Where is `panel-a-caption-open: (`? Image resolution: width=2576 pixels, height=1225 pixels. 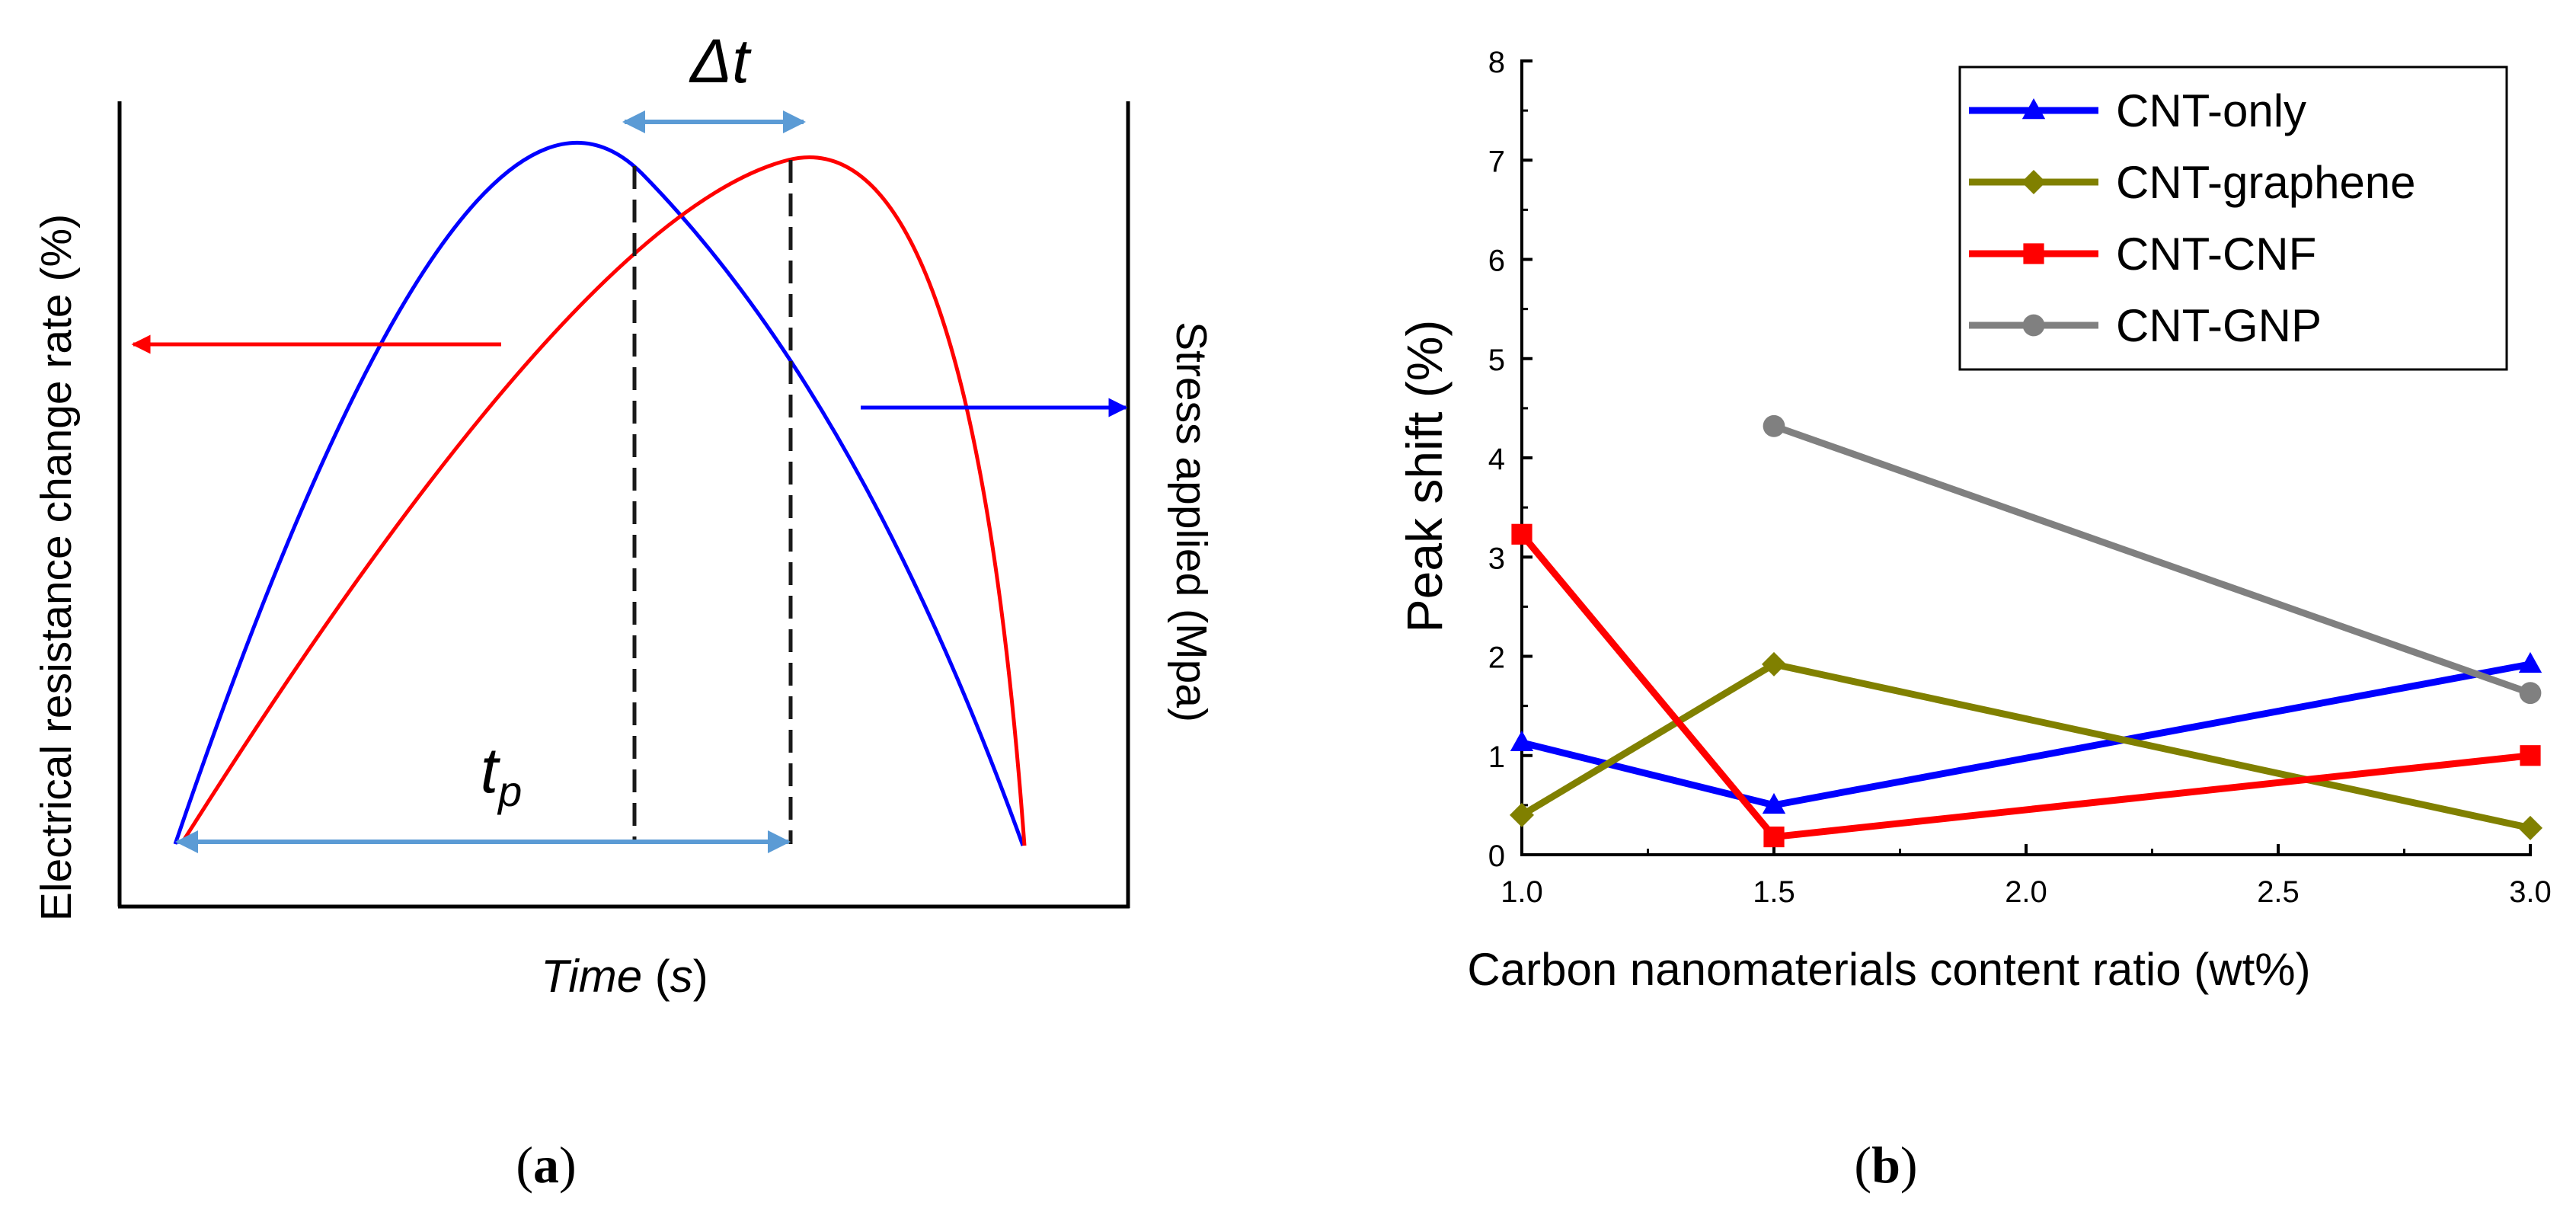 panel-a-caption-open: ( is located at coordinates (524, 1165).